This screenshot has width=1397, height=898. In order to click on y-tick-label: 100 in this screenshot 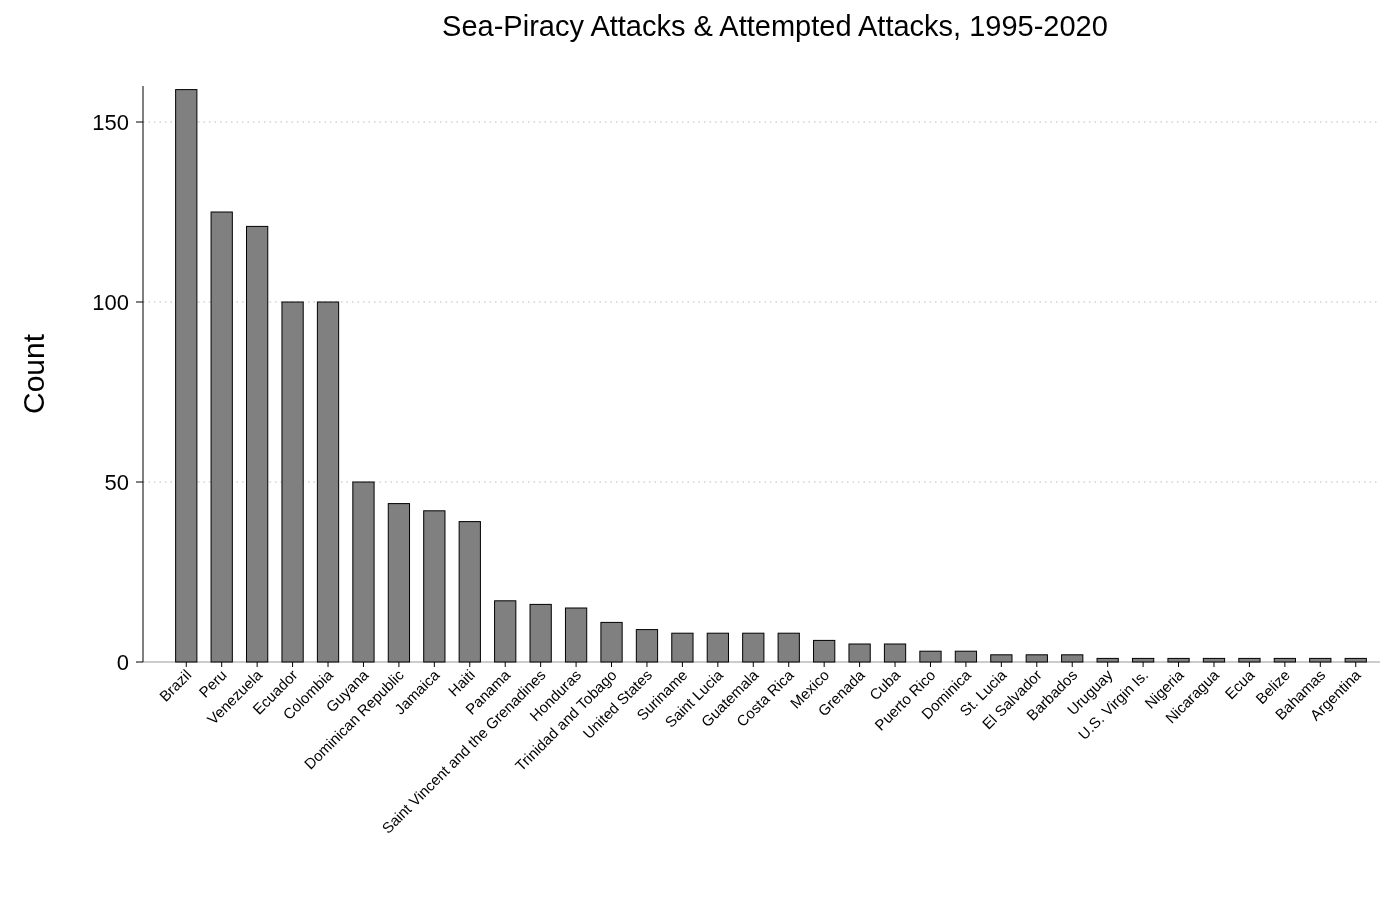, I will do `click(110, 302)`.